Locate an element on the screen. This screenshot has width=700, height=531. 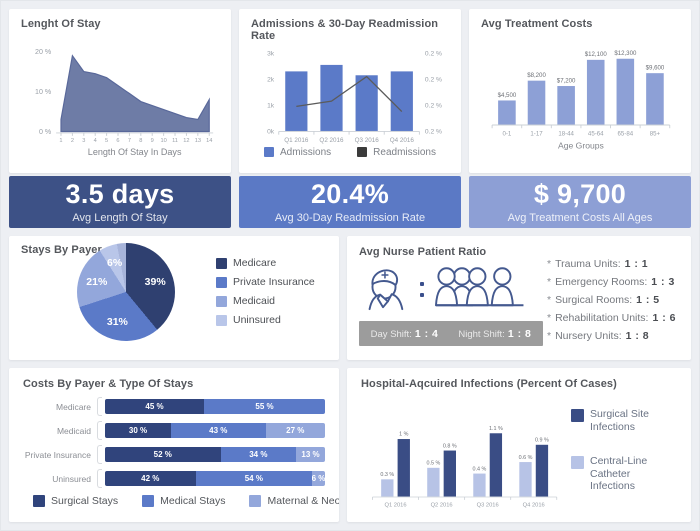
nurse-ratio-visual: Day Shift: 1 : 4 Night Shift: 1 : 8 is located at coordinates (452, 305).